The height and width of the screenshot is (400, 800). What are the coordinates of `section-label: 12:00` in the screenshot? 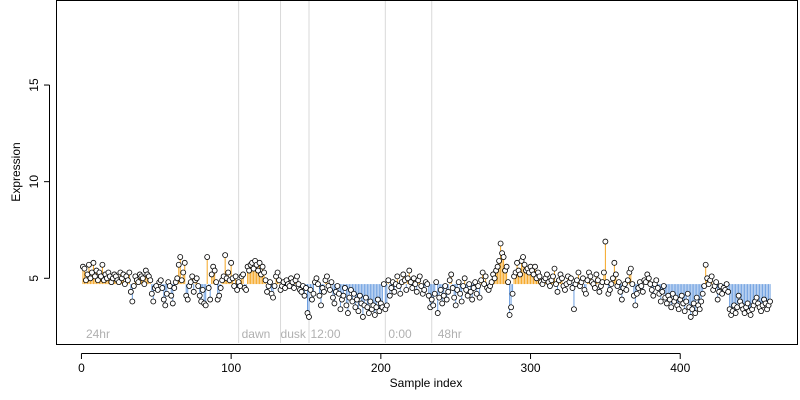 It's located at (325, 334).